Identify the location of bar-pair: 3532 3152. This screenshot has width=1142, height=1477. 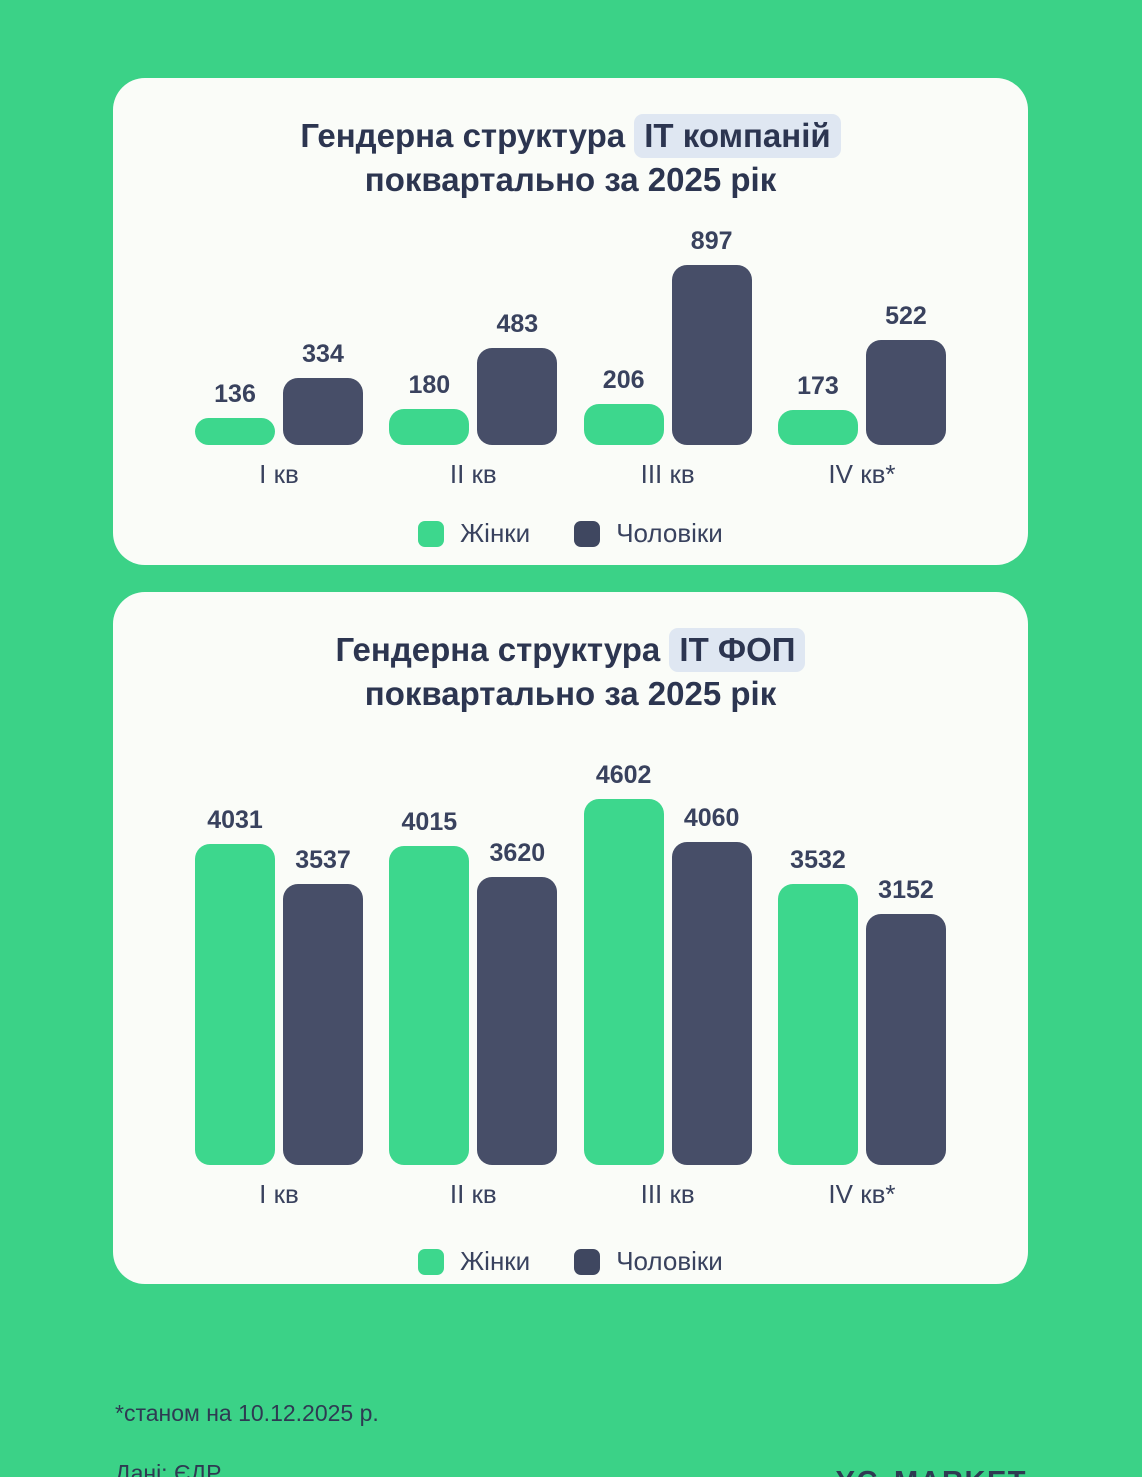
(861, 1006).